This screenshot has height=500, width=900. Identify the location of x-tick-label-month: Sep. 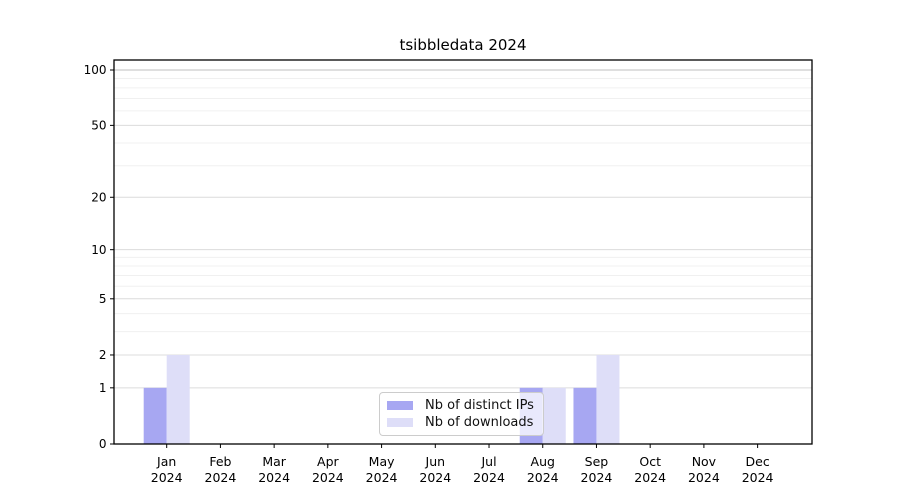
(597, 461).